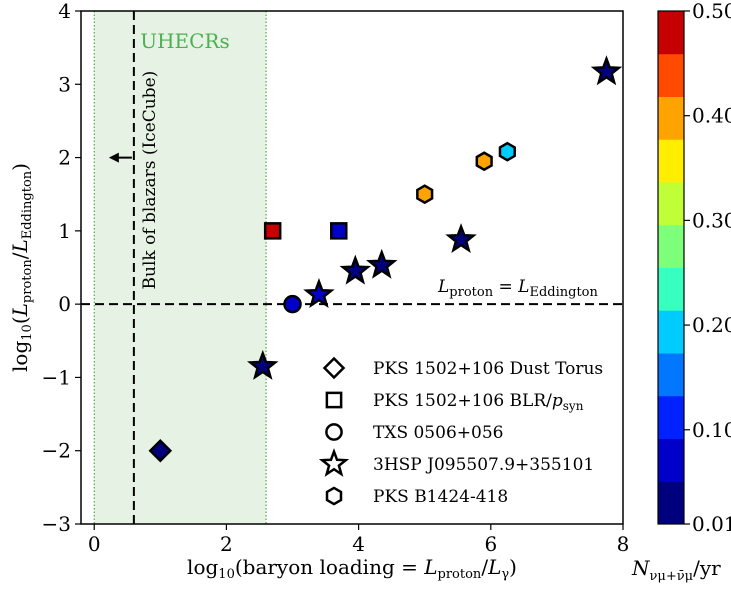  Describe the element at coordinates (676, 570) in the screenshot. I see `colorbar-label: Nνμ+ν̄μ/yr` at that location.